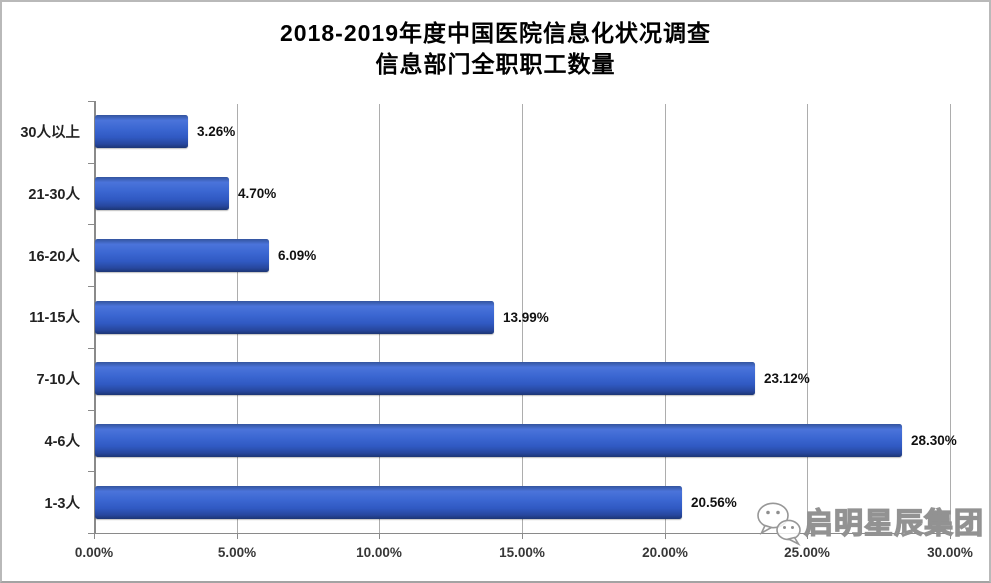 This screenshot has height=583, width=991. Describe the element at coordinates (54, 256) in the screenshot. I see `category-label: 16-20人` at that location.